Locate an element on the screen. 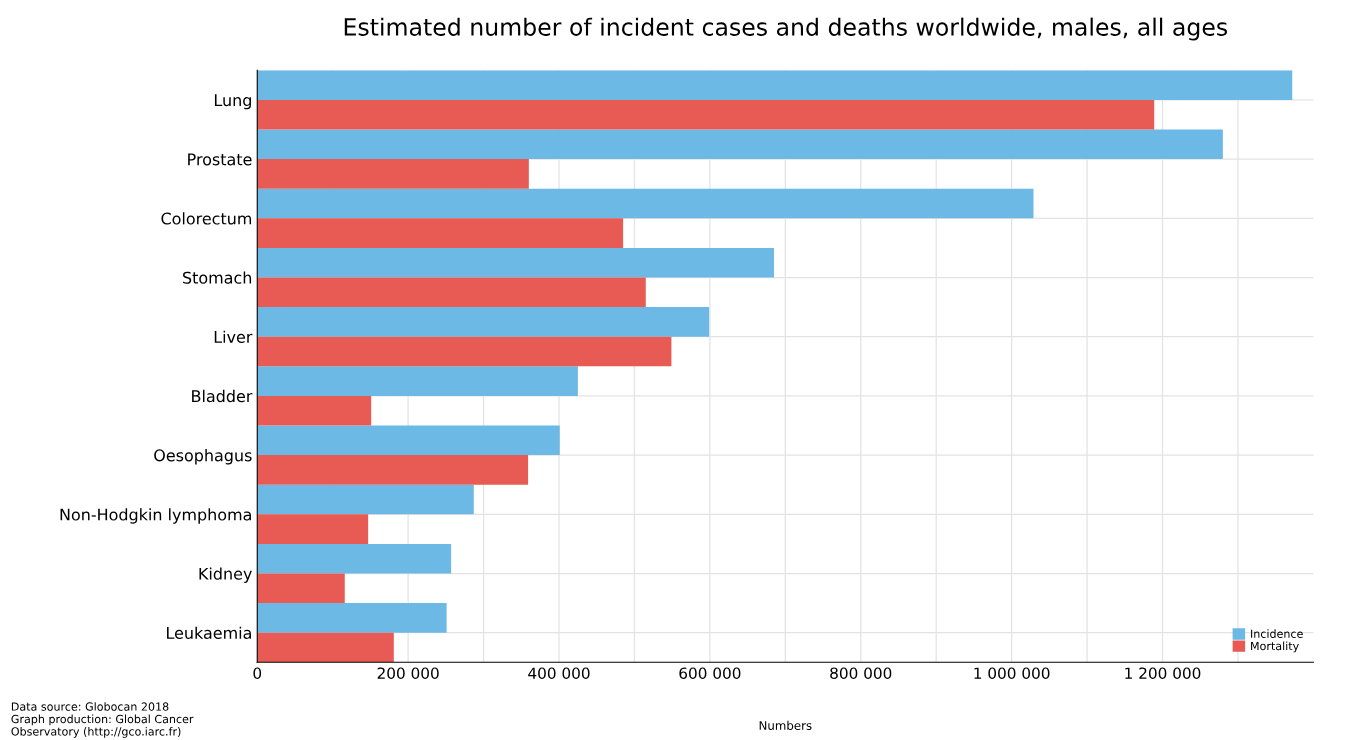  y-tick-label: Kidney is located at coordinates (225, 575).